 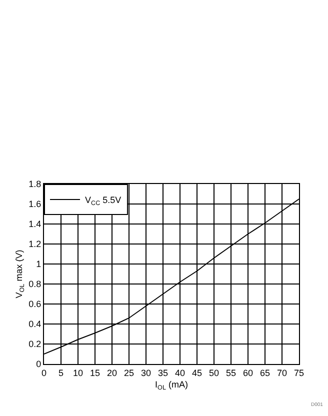 What do you see at coordinates (163, 373) in the screenshot?
I see `x-tick-label: 35` at bounding box center [163, 373].